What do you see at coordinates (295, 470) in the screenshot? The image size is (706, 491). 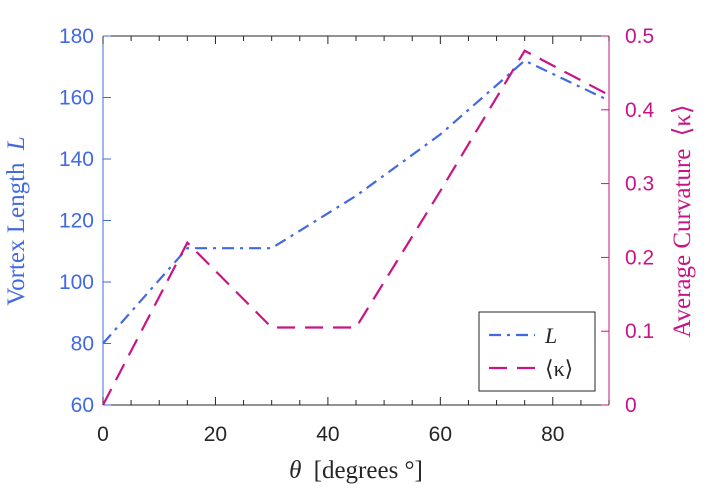 I see `x-axis-title-symbol: θ` at bounding box center [295, 470].